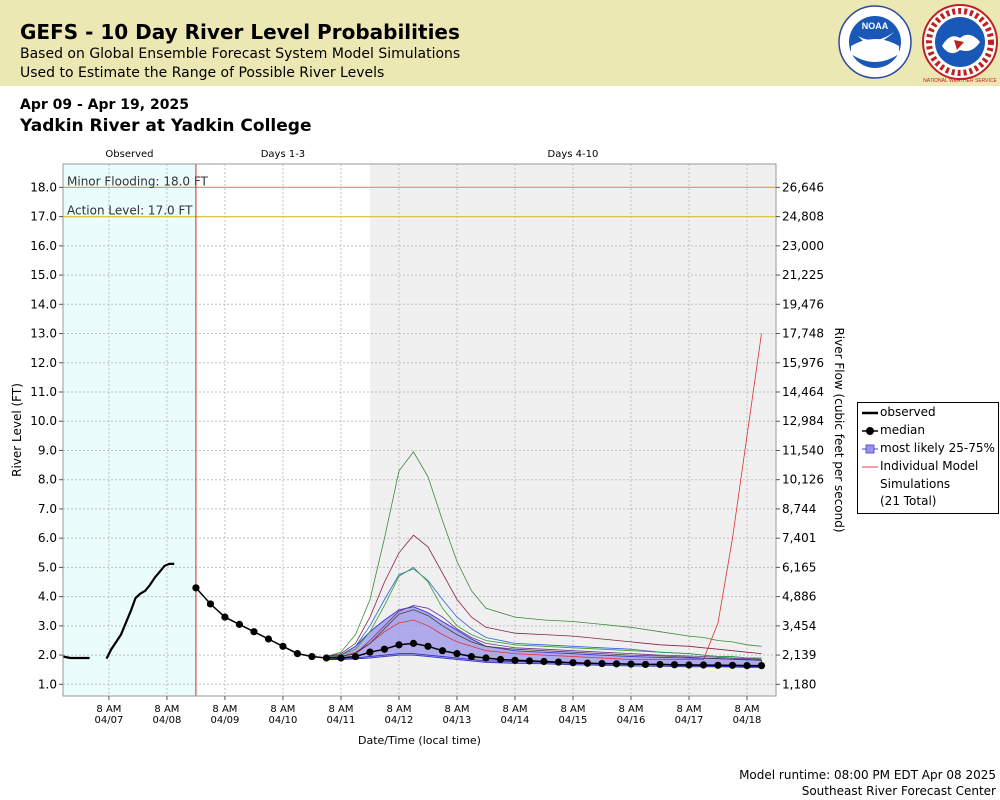 Image resolution: width=1000 pixels, height=800 pixels. What do you see at coordinates (47, 509) in the screenshot?
I see `y-tick-label: 7.0` at bounding box center [47, 509].